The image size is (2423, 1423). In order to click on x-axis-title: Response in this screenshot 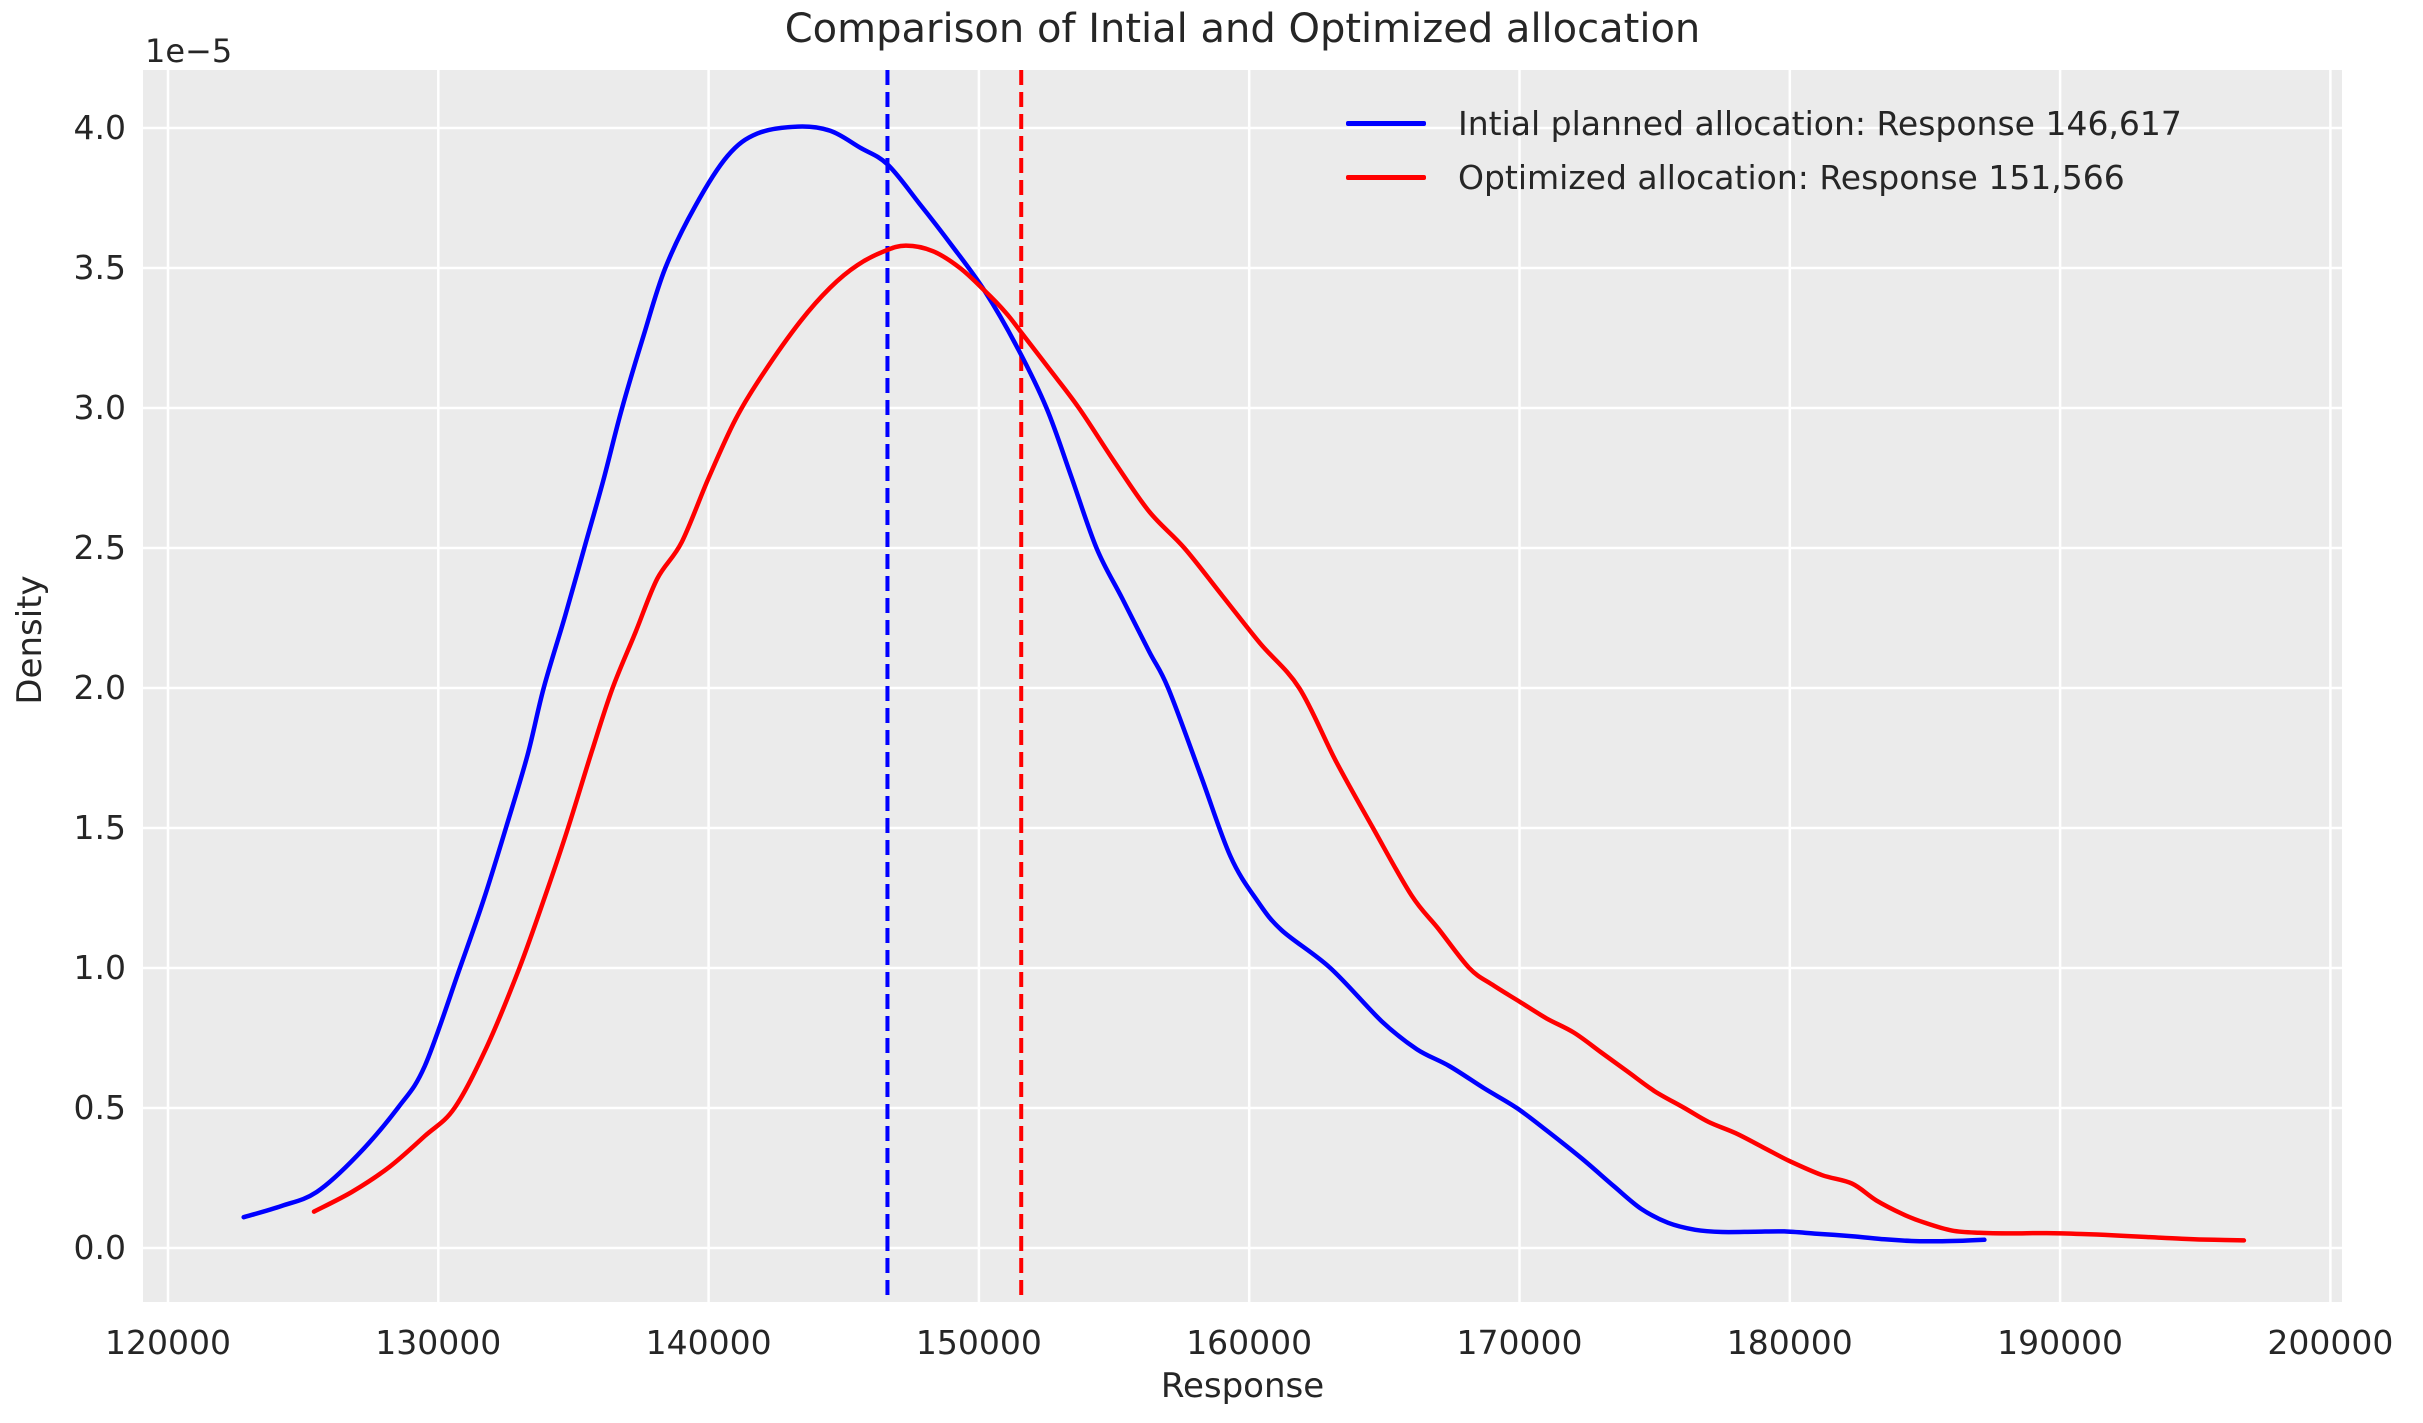, I will do `click(1242, 1386)`.